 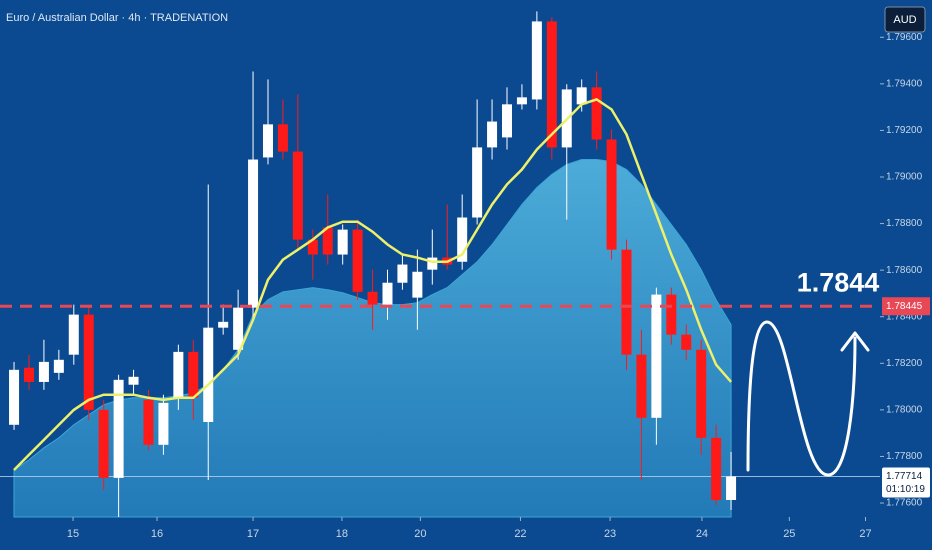 I want to click on y-tick-label: 1.79600, so click(x=904, y=37).